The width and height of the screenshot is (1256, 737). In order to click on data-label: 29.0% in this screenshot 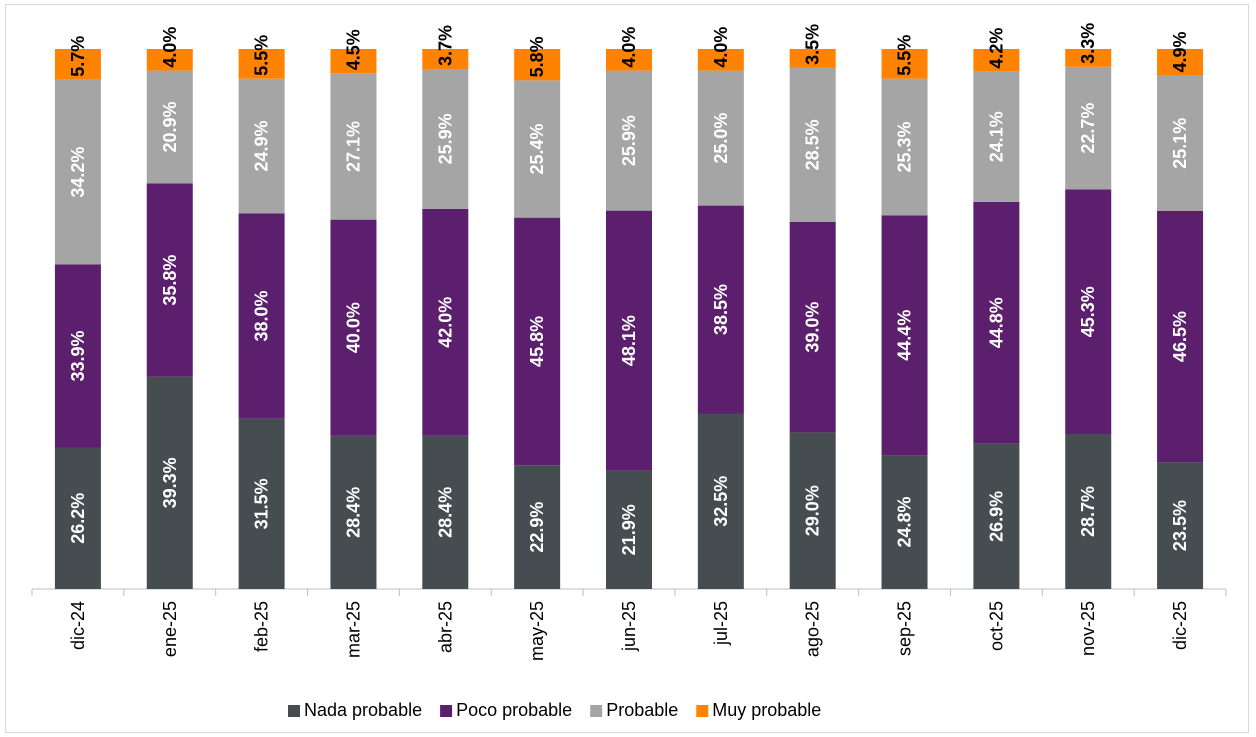, I will do `click(813, 510)`.